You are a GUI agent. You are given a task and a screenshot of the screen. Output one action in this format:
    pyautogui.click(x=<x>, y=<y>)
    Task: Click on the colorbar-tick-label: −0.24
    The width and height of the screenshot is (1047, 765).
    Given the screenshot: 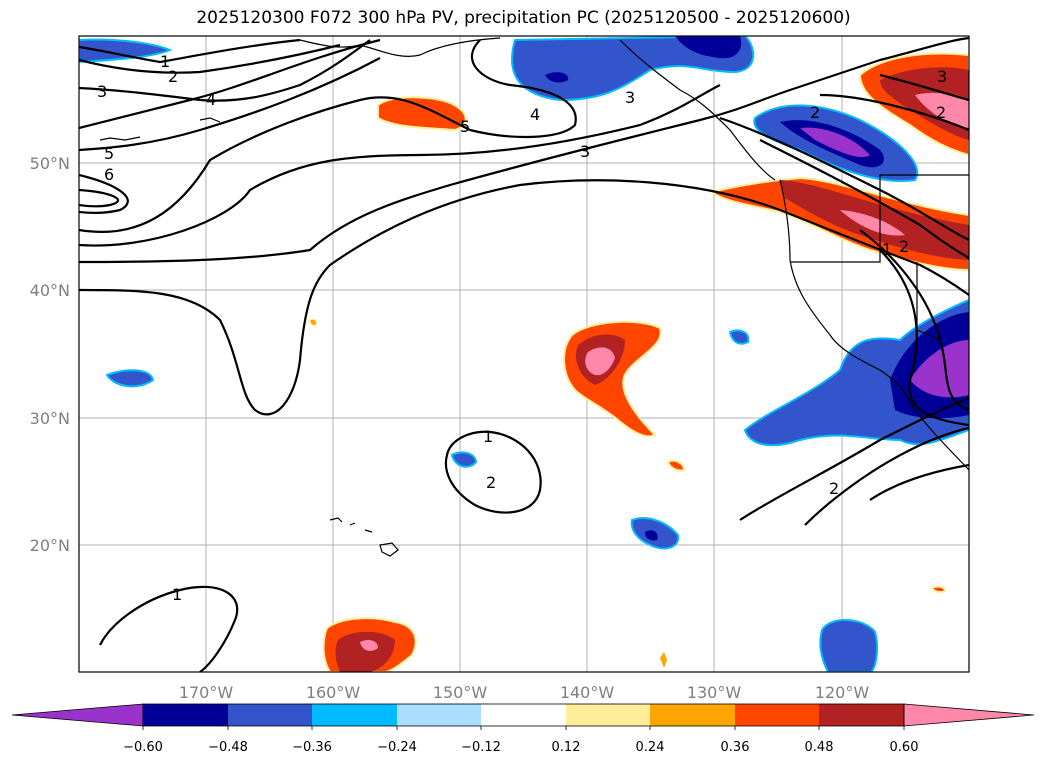 What is the action you would take?
    pyautogui.click(x=397, y=747)
    